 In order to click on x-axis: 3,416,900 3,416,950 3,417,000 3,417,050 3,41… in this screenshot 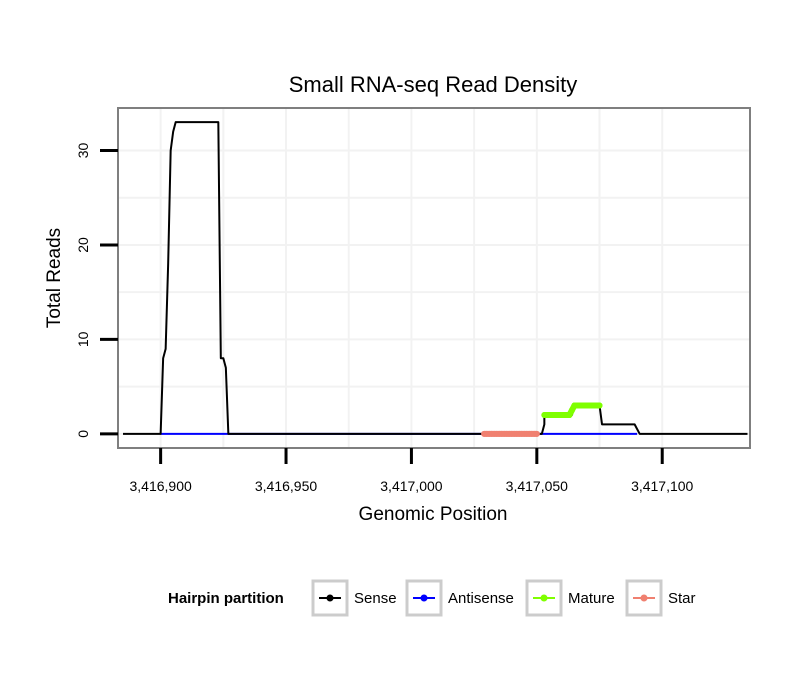, I will do `click(411, 471)`.